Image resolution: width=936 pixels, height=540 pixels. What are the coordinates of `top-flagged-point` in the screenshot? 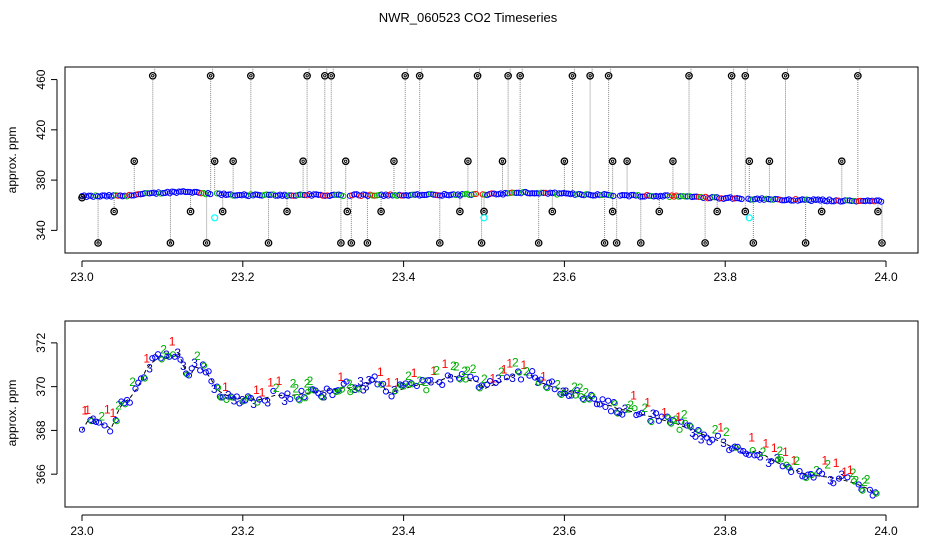 It's located at (749, 218).